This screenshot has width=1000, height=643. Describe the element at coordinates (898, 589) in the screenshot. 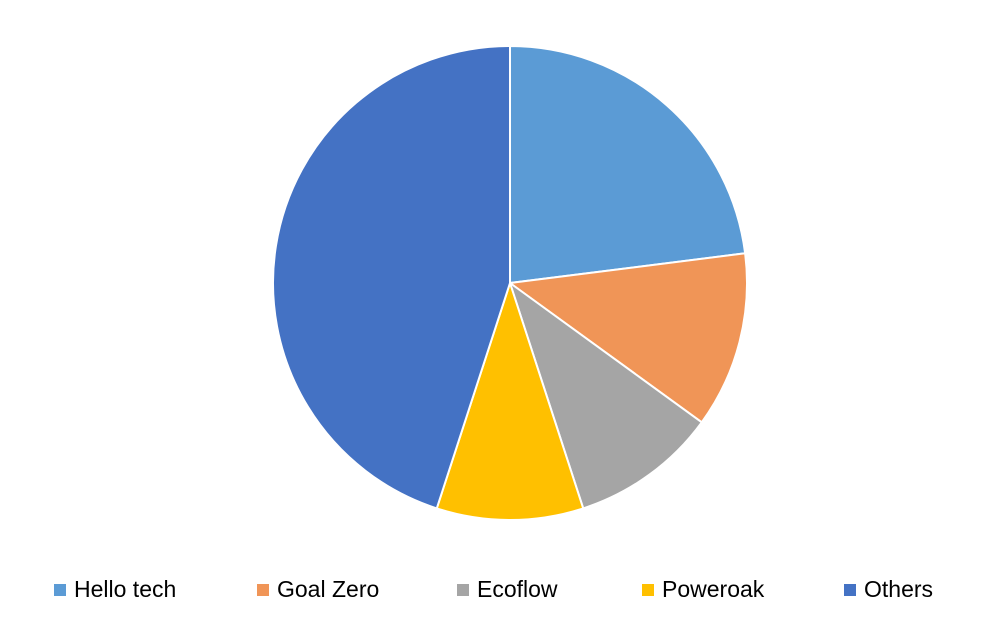

I see `legend-label: Others` at that location.